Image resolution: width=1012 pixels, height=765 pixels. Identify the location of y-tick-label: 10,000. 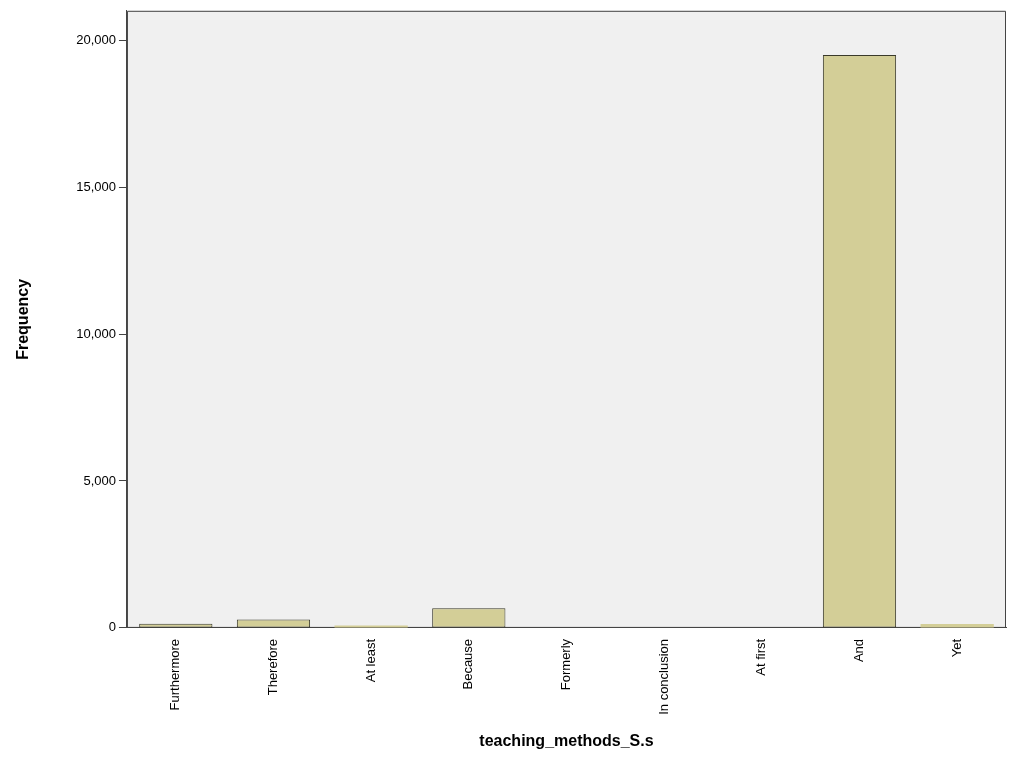
(96, 333).